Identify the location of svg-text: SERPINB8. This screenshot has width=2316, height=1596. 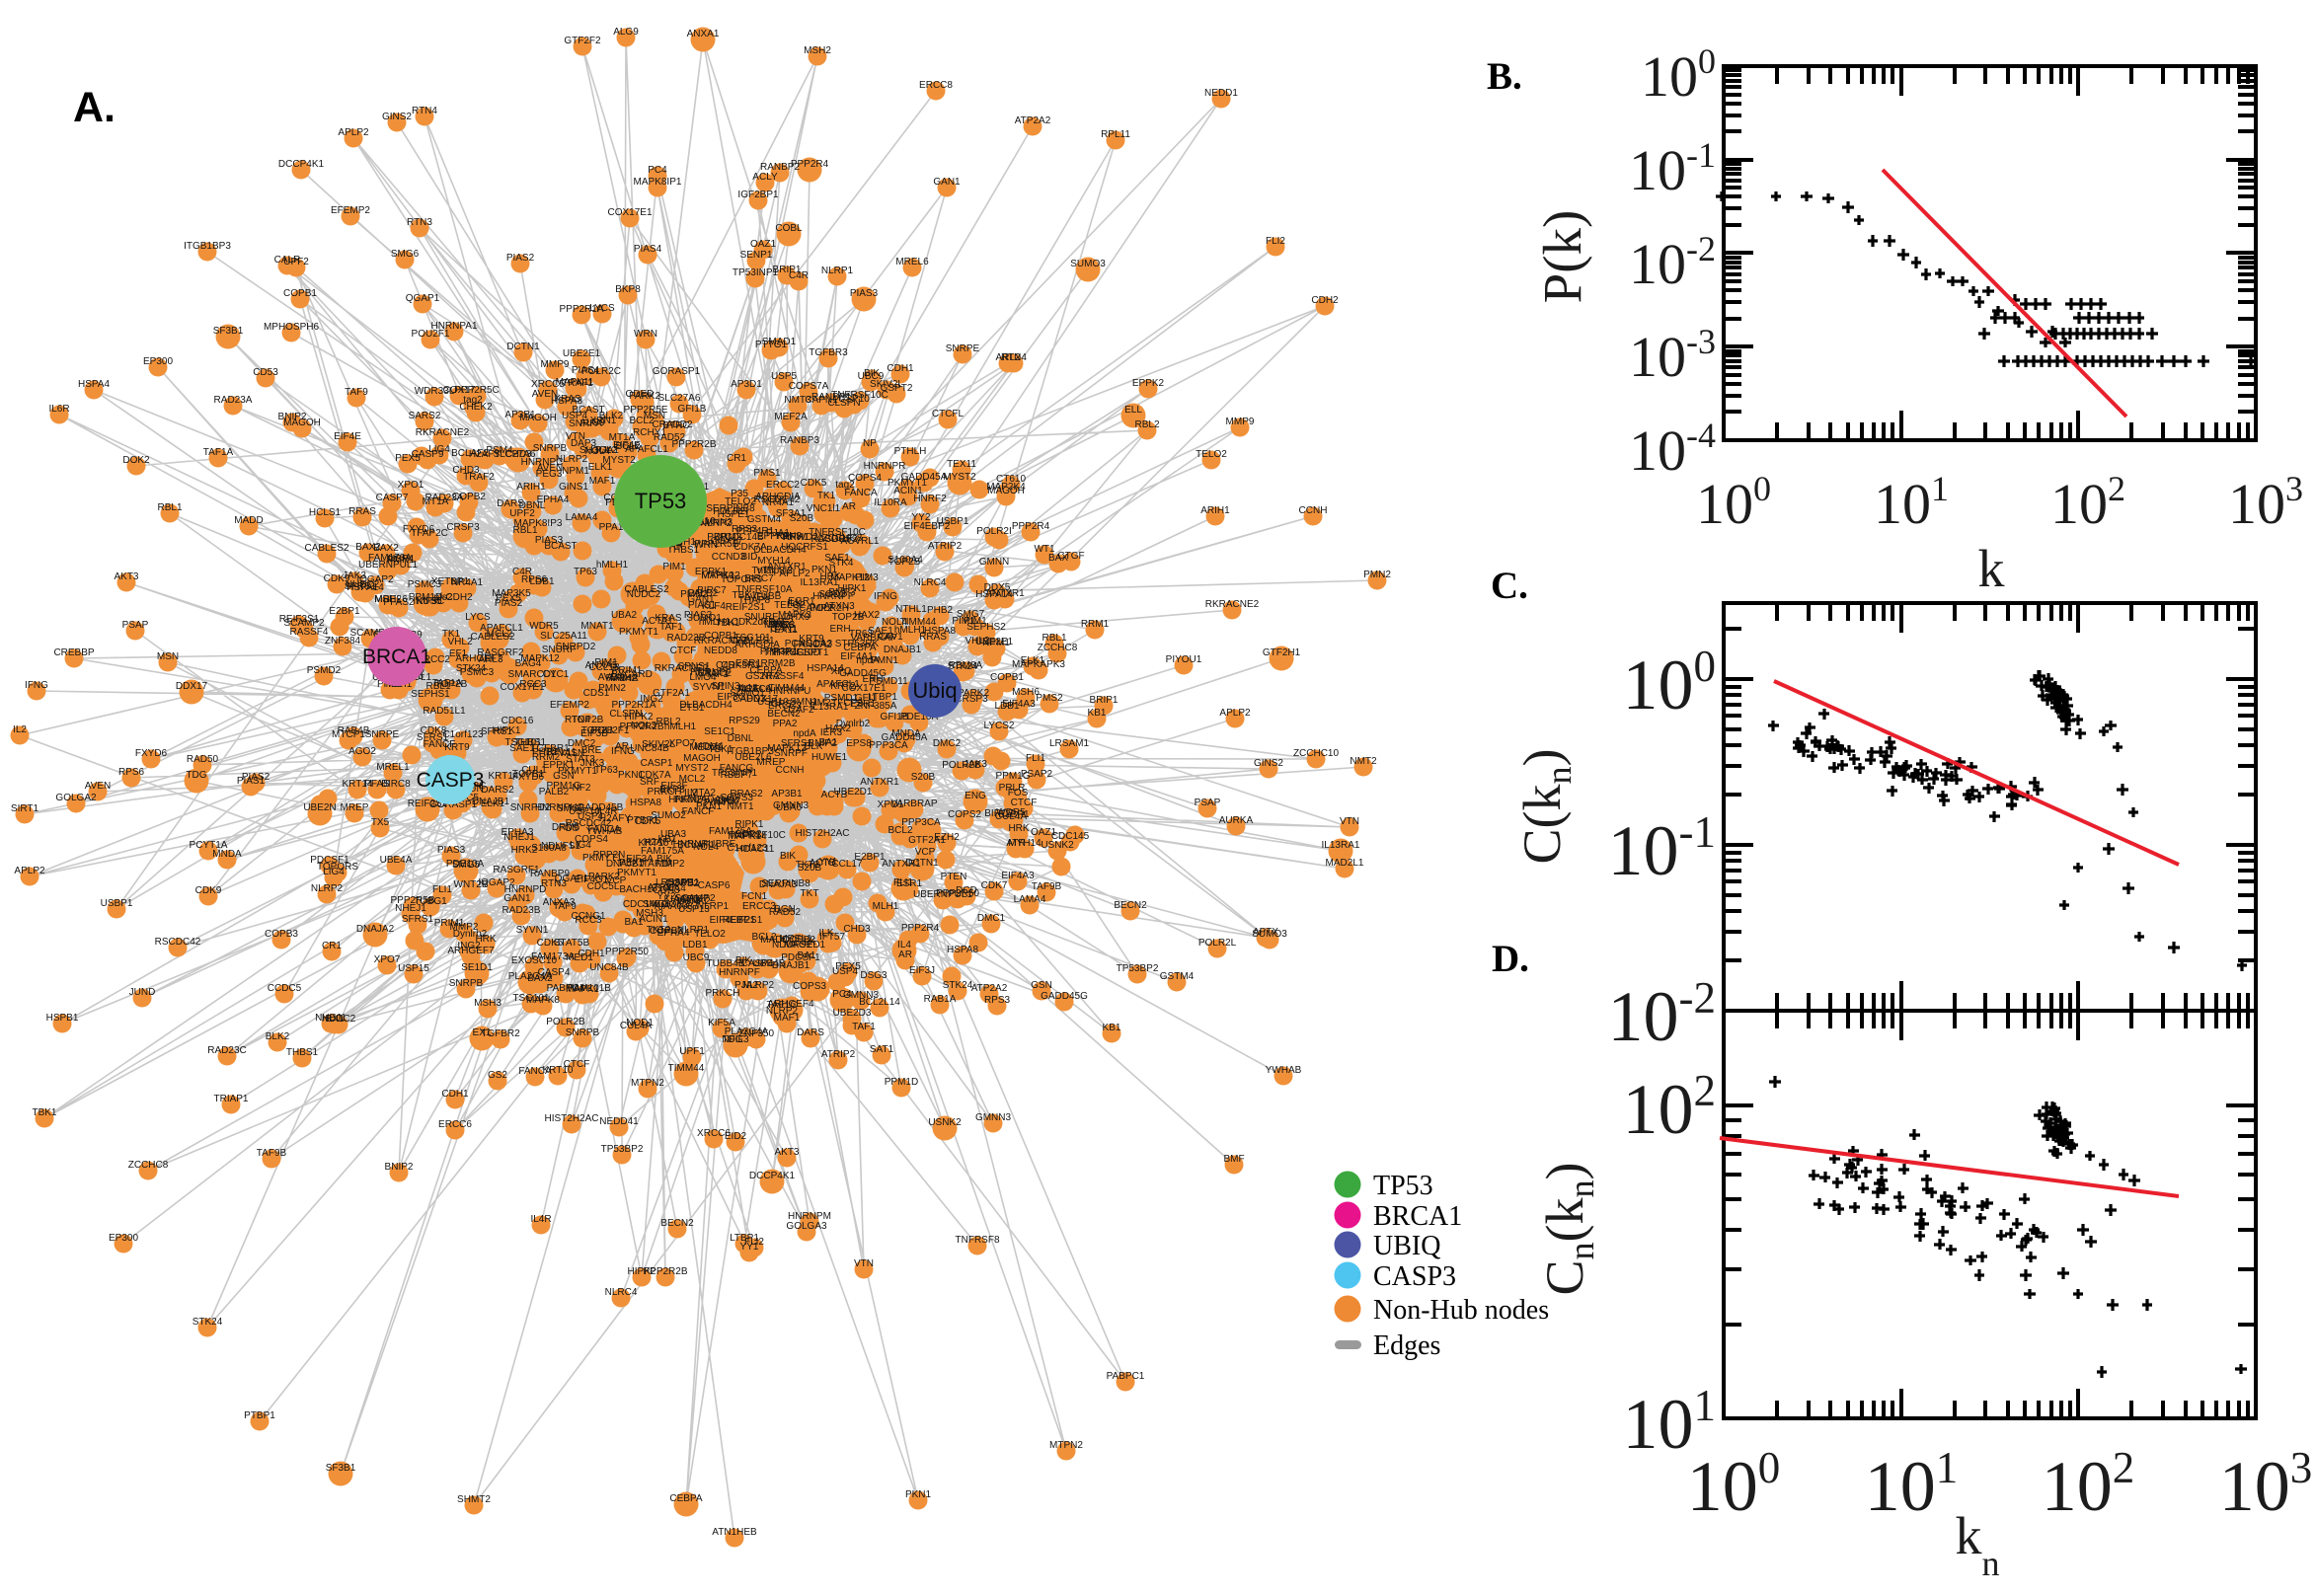
(731, 508).